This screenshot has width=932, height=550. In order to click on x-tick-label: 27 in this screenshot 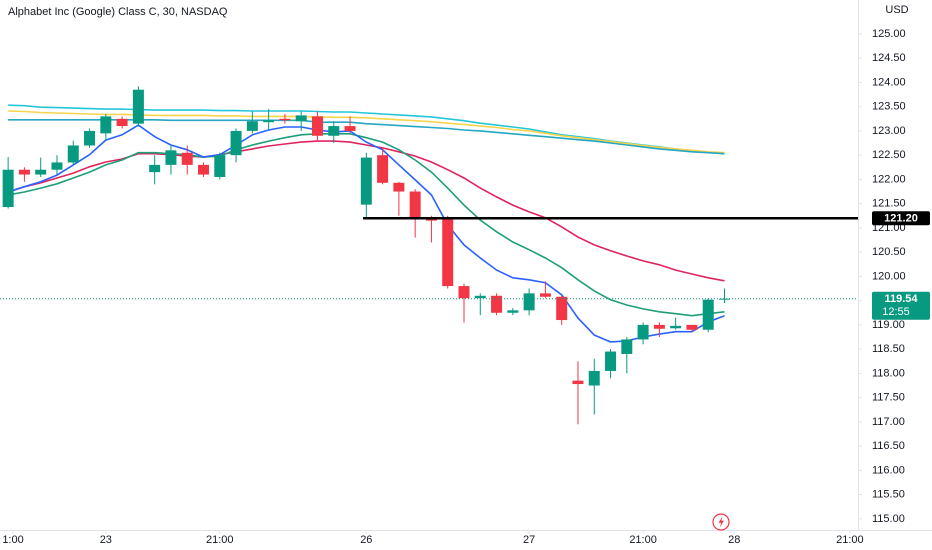, I will do `click(529, 540)`.